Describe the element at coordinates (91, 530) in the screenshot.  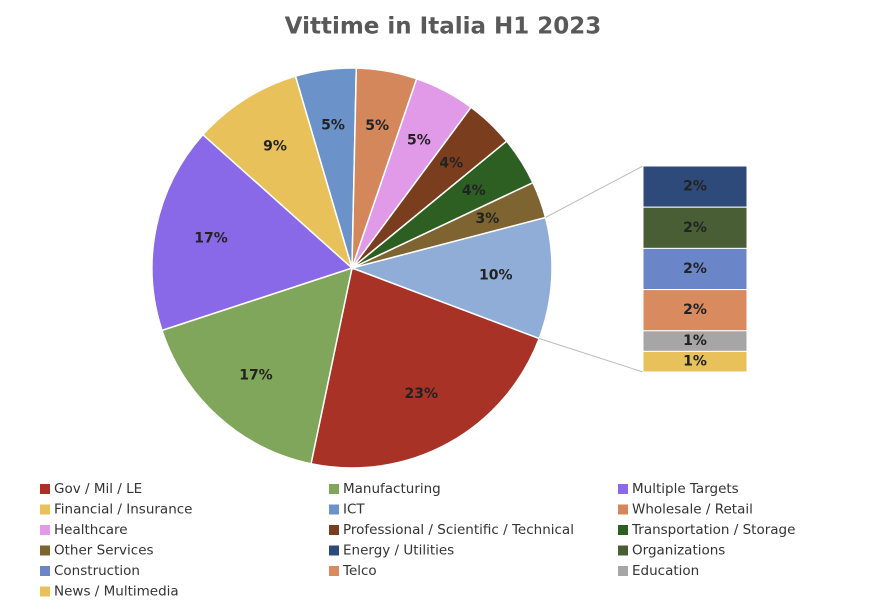
I see `legend-label: Healthcare` at that location.